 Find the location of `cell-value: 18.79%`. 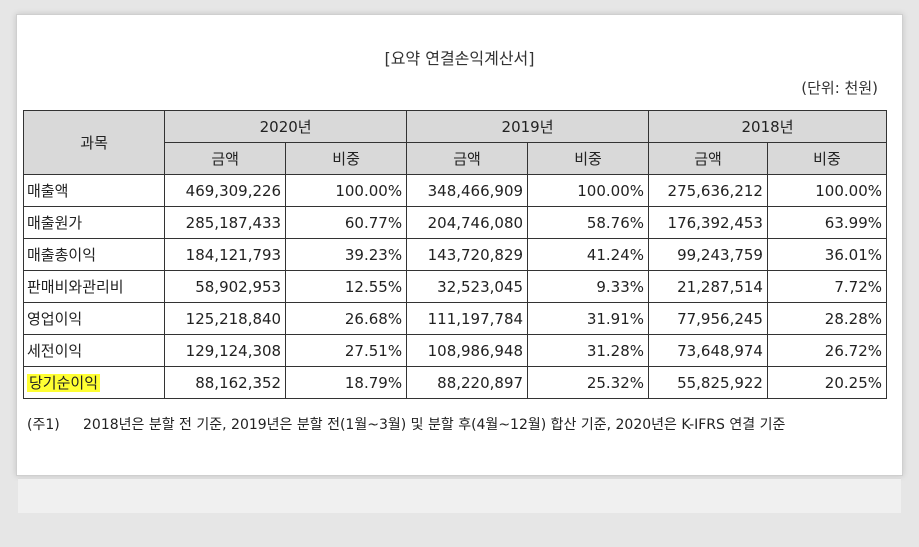

cell-value: 18.79% is located at coordinates (346, 382).